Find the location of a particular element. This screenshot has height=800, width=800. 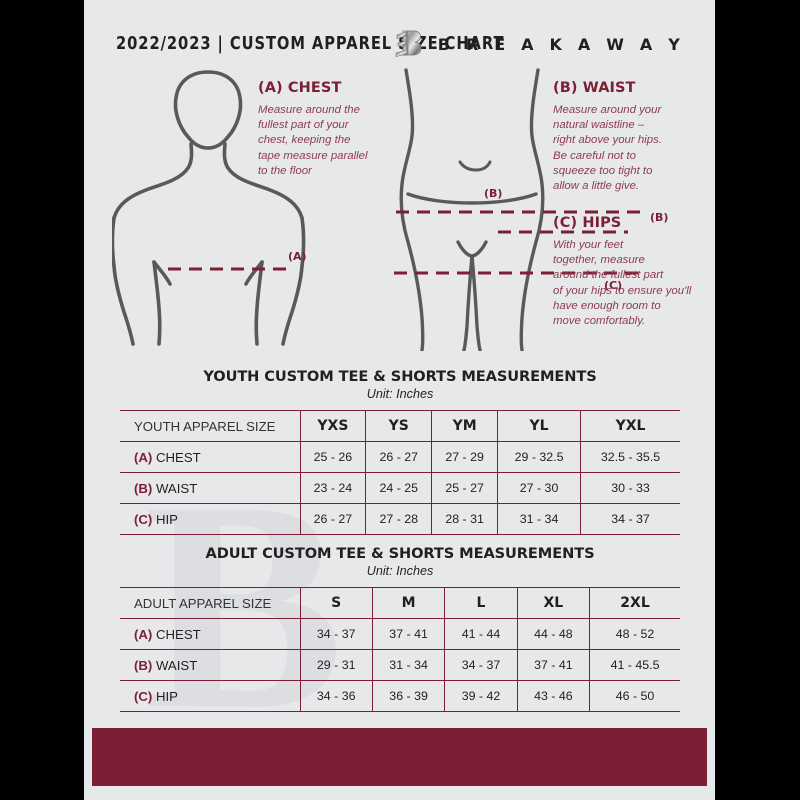

waist-measure-tag: (B) is located at coordinates (659, 217).